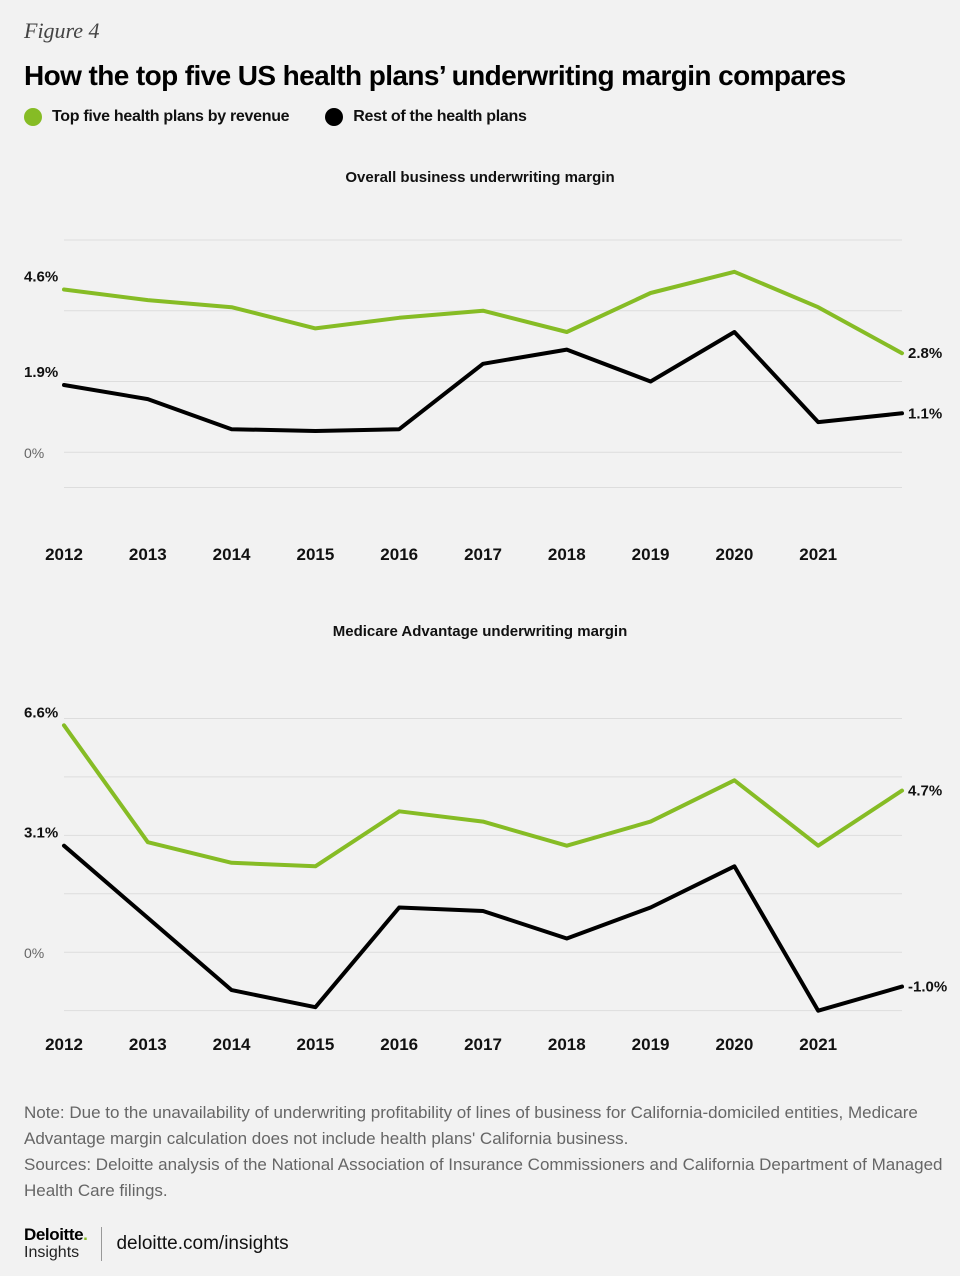 The image size is (960, 1276). What do you see at coordinates (925, 413) in the screenshot?
I see `chart-1-data-label: 1.1%` at bounding box center [925, 413].